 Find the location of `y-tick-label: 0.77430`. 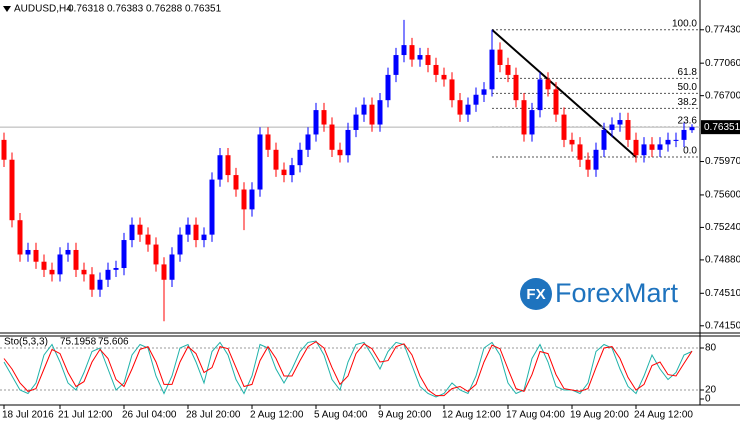

y-tick-label: 0.77430 is located at coordinates (722, 29).